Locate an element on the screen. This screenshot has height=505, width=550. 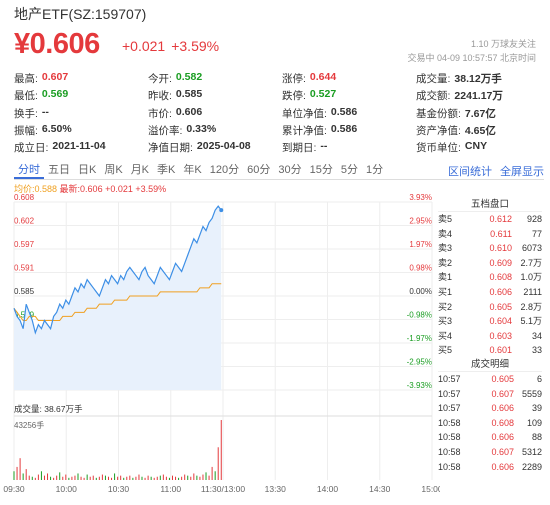
ob-cell: 0.604 is located at coordinates (500, 321).